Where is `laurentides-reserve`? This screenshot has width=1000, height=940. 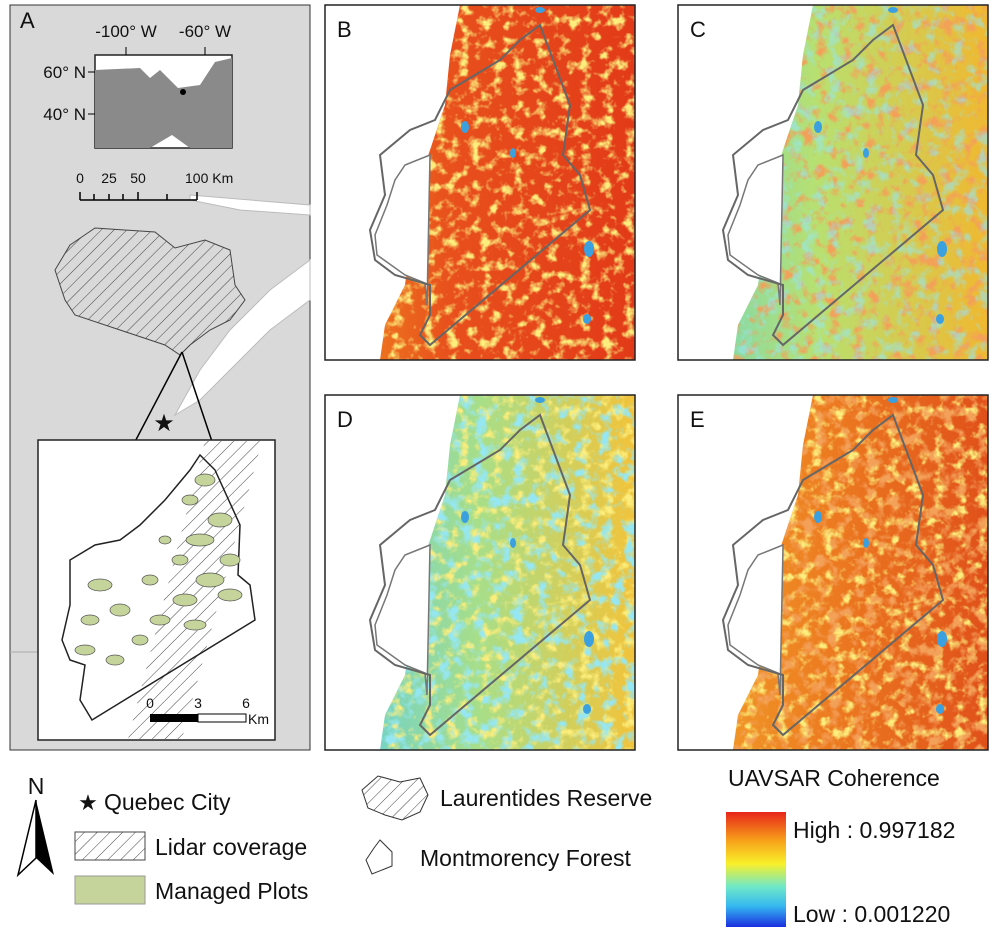 laurentides-reserve is located at coordinates (150, 291).